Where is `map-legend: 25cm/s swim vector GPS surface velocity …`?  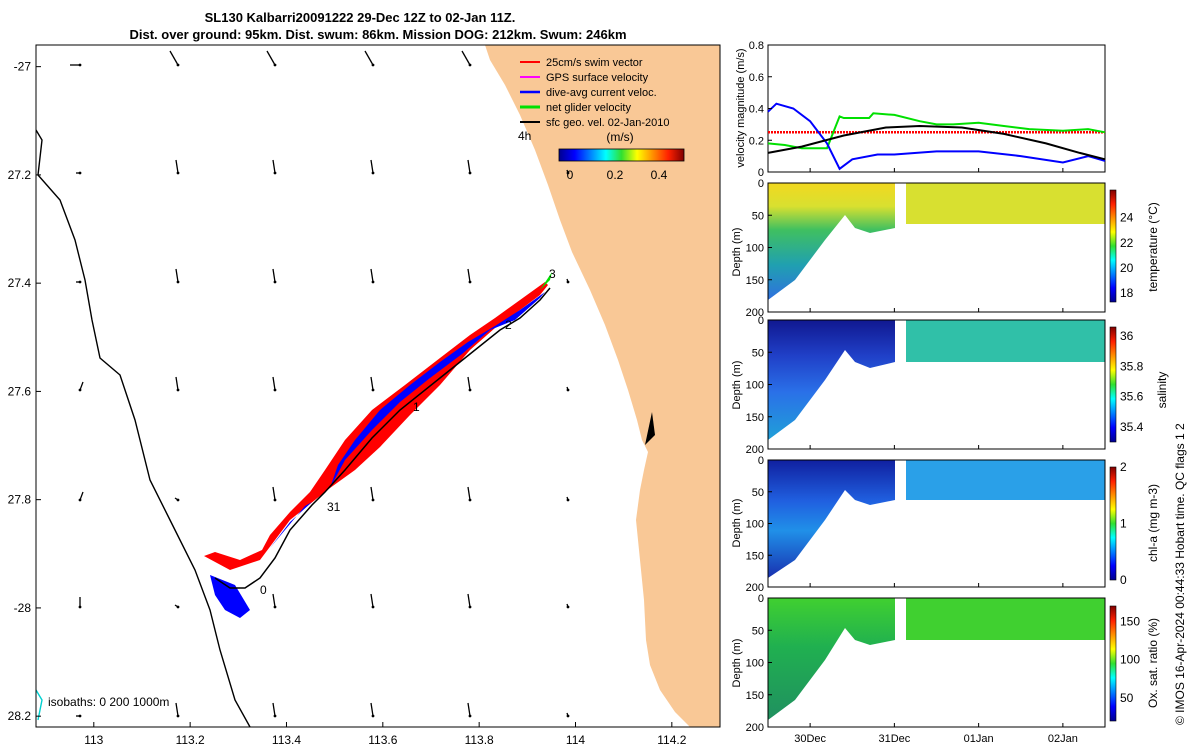
map-legend: 25cm/s swim vector GPS surface velocity … is located at coordinates (595, 93).